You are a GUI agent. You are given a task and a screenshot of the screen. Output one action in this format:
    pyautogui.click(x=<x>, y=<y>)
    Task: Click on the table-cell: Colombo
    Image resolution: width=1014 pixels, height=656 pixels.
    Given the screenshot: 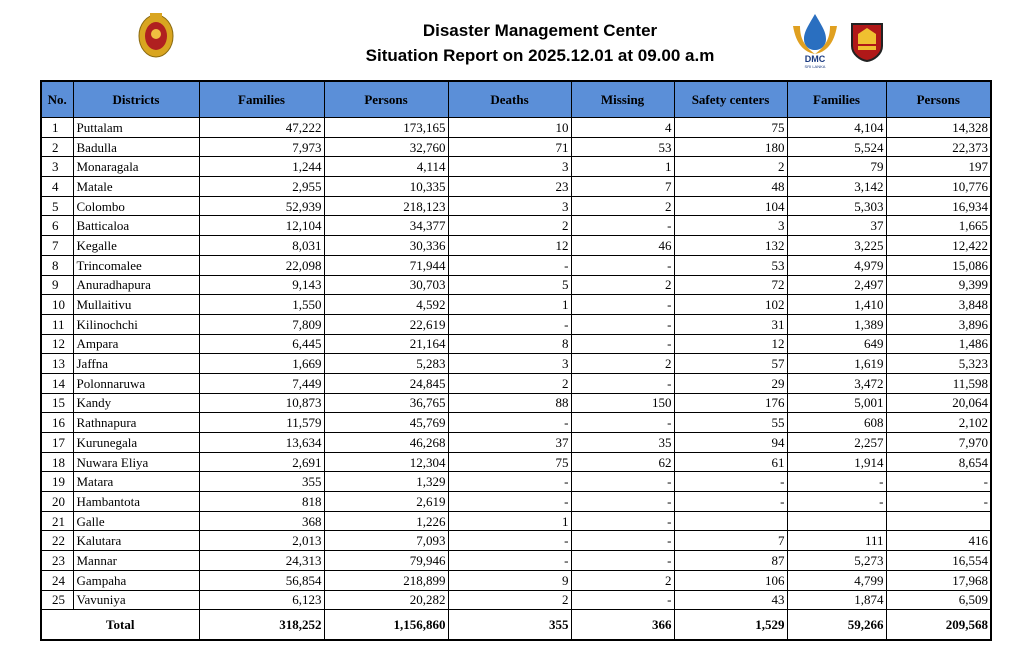 What is the action you would take?
    pyautogui.click(x=136, y=206)
    